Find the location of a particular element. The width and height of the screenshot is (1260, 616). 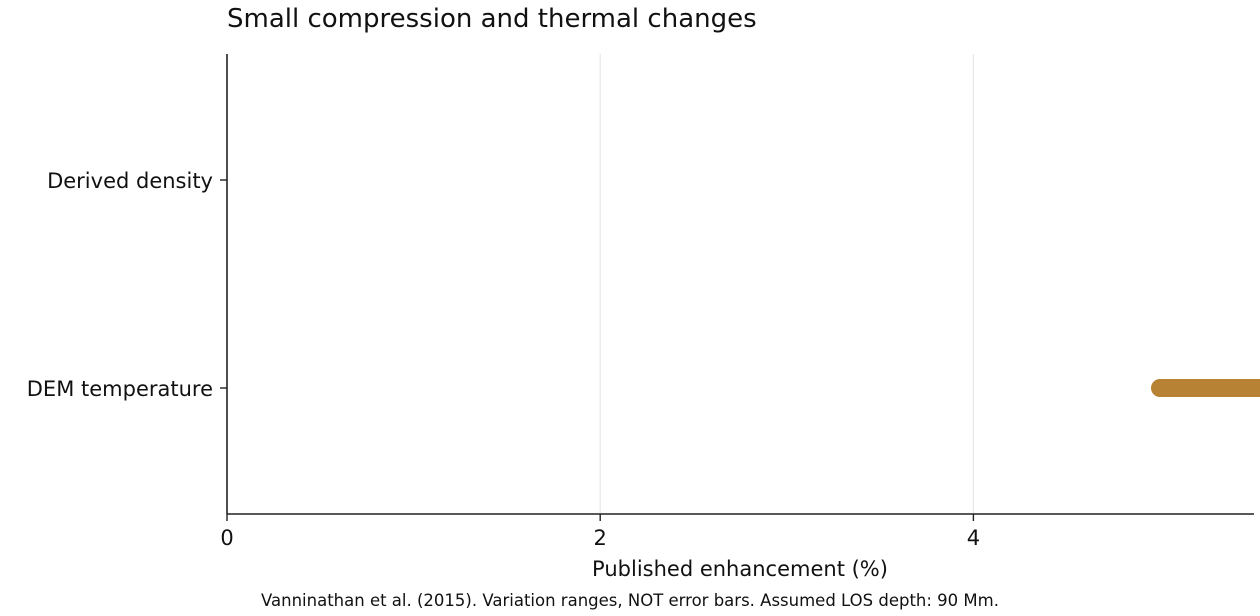

y-axis-ticks: Derived density DEM temperature is located at coordinates (127, 285).